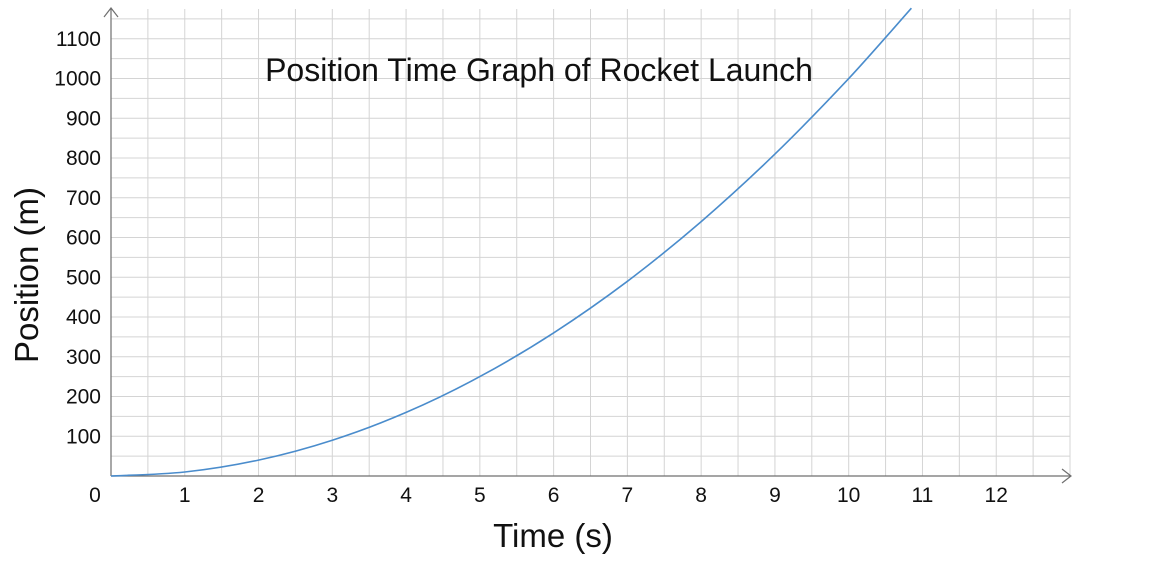  Describe the element at coordinates (111, 12) in the screenshot. I see `y-axis-arrow` at that location.